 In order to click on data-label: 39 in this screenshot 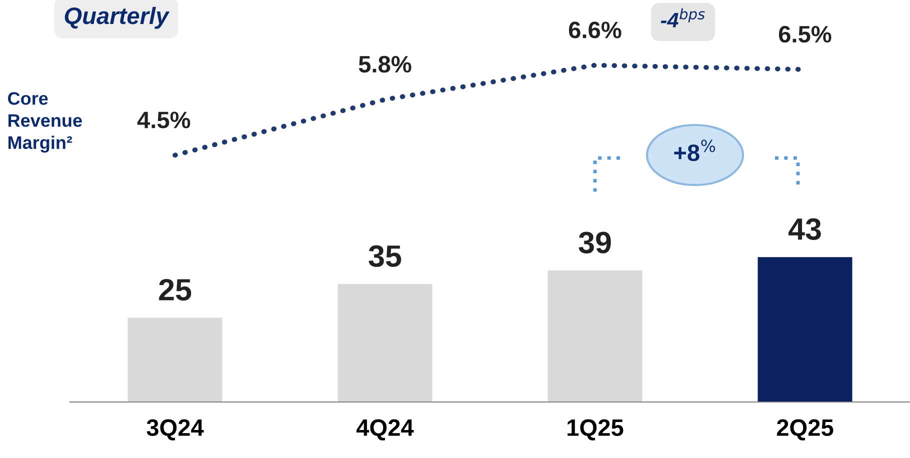, I will do `click(594, 243)`.